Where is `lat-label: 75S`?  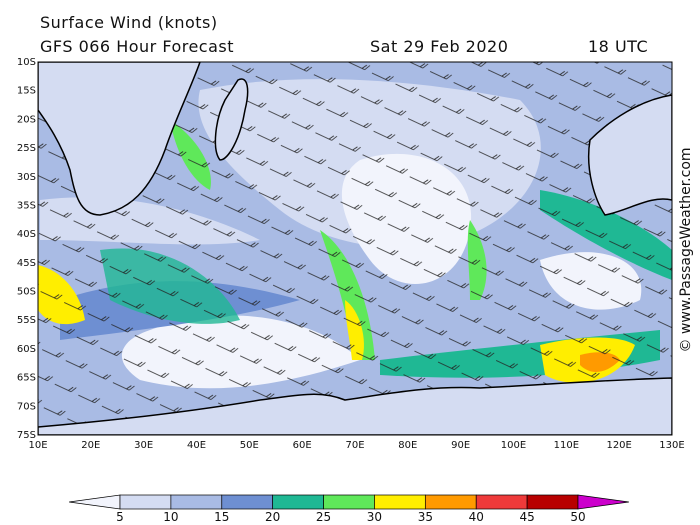
lat-label: 75S is located at coordinates (26, 435).